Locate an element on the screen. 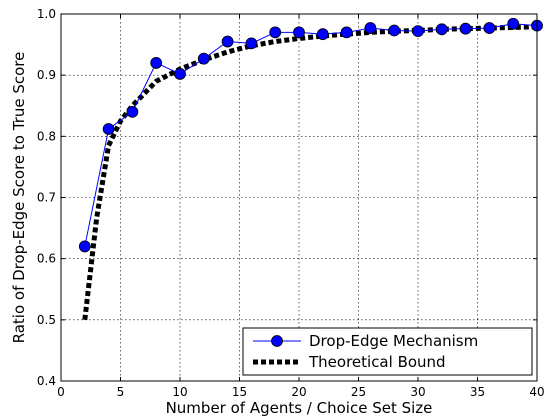  y-tick-label: 0.8 is located at coordinates (46, 136).